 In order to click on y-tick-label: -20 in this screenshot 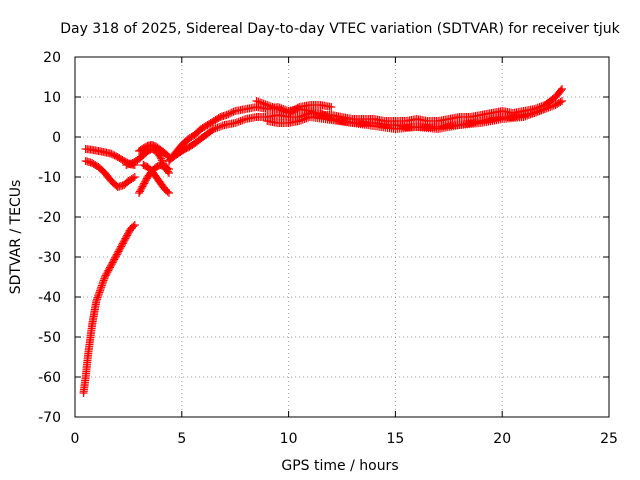, I will do `click(49, 218)`.